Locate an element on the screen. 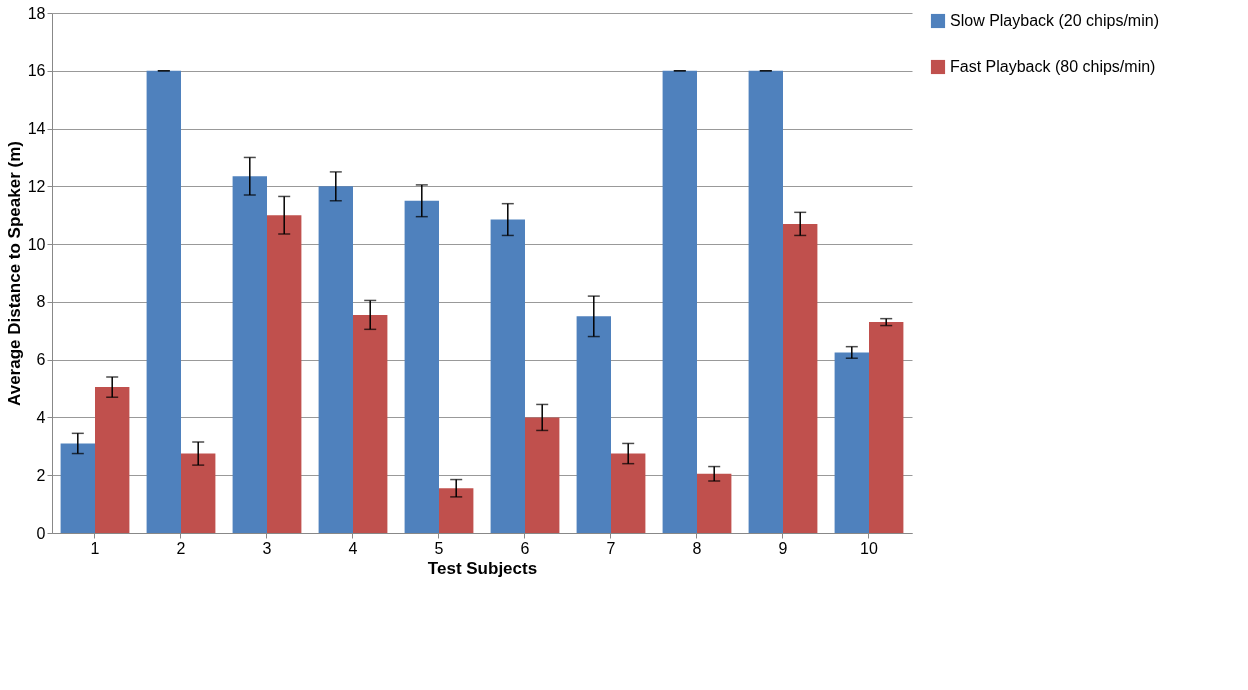 The height and width of the screenshot is (690, 1248). x-tick-label: 10 is located at coordinates (869, 548).